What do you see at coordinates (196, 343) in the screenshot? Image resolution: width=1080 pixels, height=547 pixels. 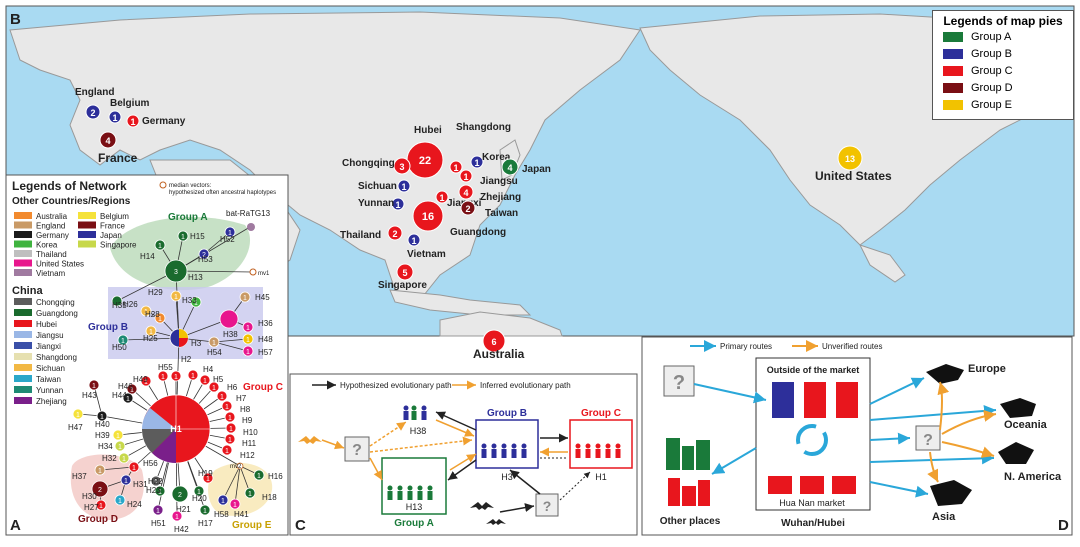 I see `haplotype-label: H3` at bounding box center [196, 343].